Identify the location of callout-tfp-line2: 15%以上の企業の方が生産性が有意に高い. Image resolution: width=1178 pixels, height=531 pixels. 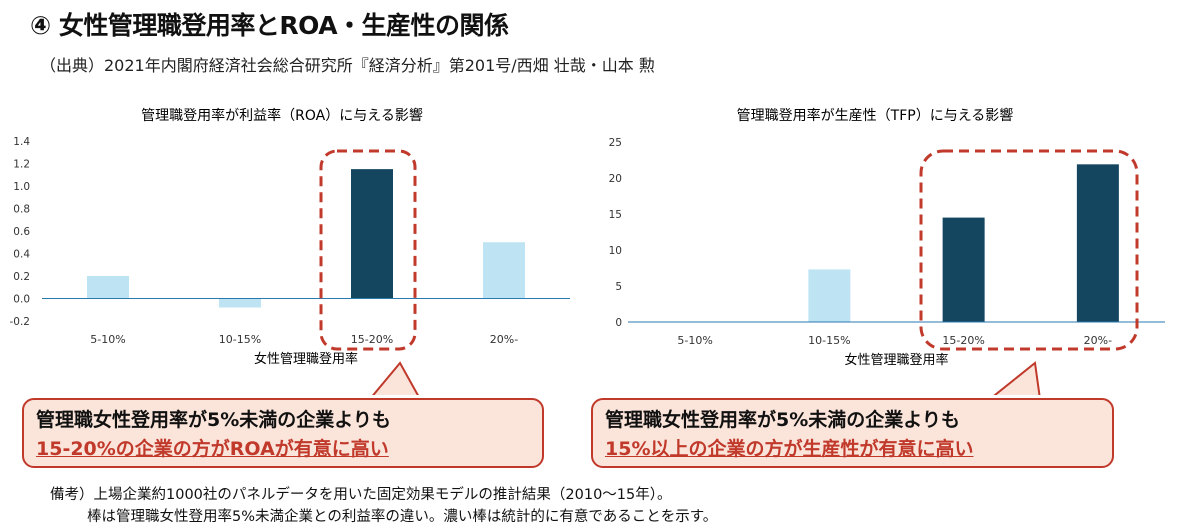
(789, 449).